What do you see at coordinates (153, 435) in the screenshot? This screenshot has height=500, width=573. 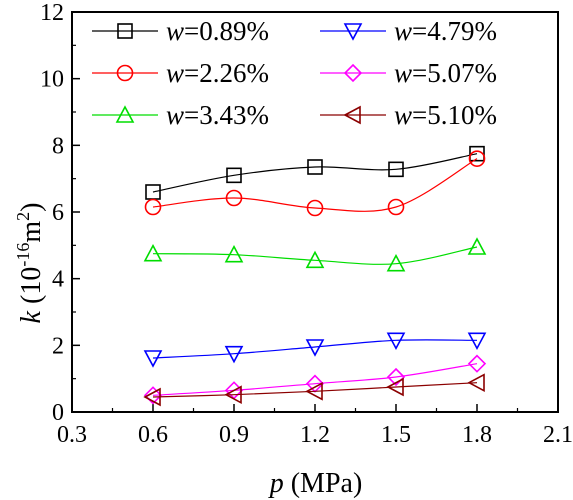 I see `x-tick-label: 0.6` at bounding box center [153, 435].